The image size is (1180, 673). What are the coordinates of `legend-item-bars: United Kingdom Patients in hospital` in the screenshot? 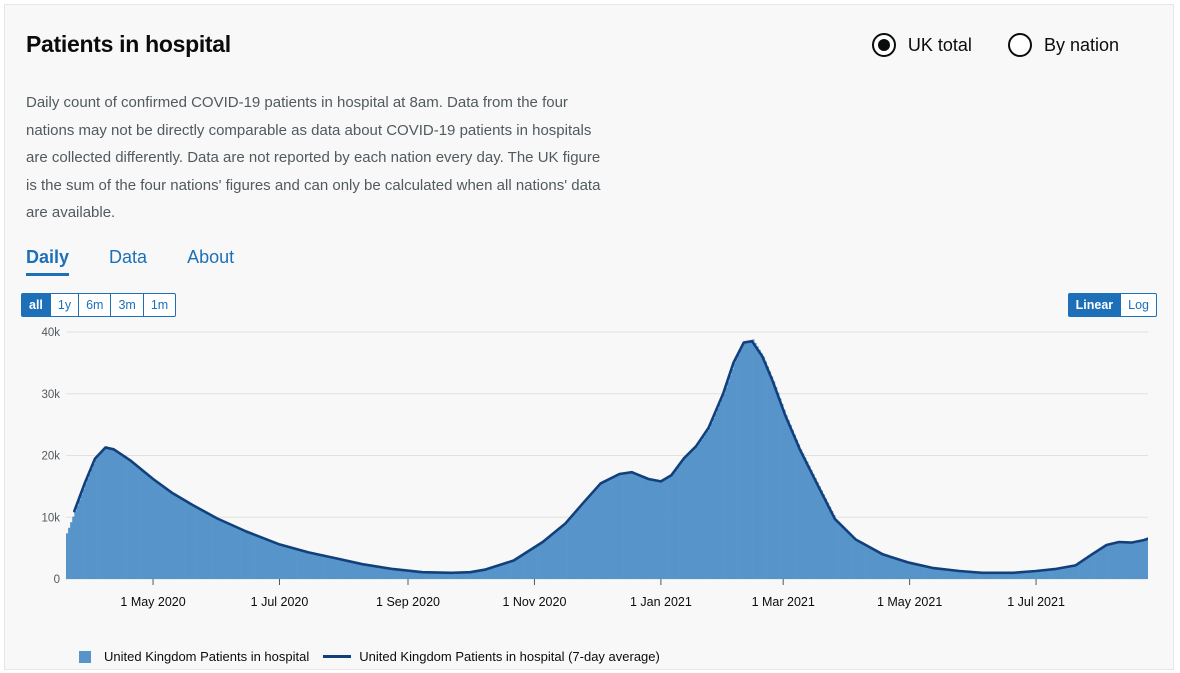 It's located at (194, 656).